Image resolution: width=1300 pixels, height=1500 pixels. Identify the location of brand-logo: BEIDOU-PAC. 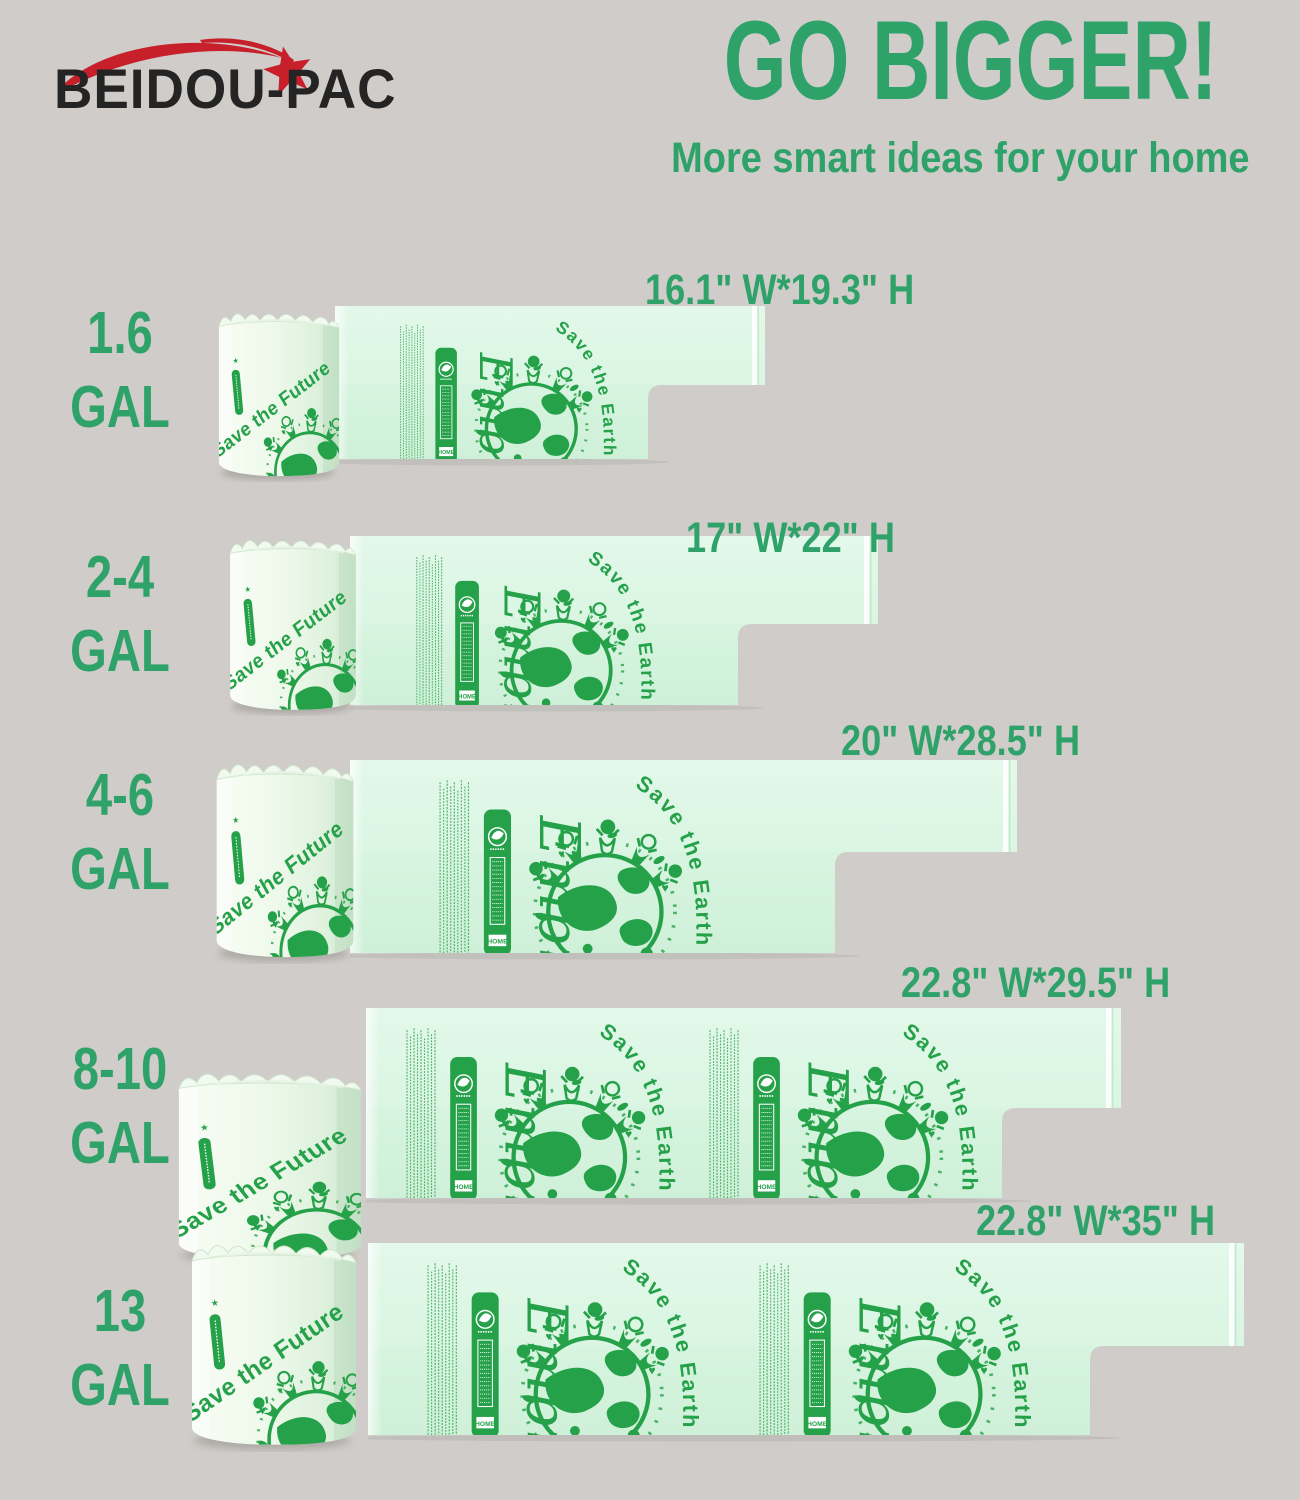
(260, 80).